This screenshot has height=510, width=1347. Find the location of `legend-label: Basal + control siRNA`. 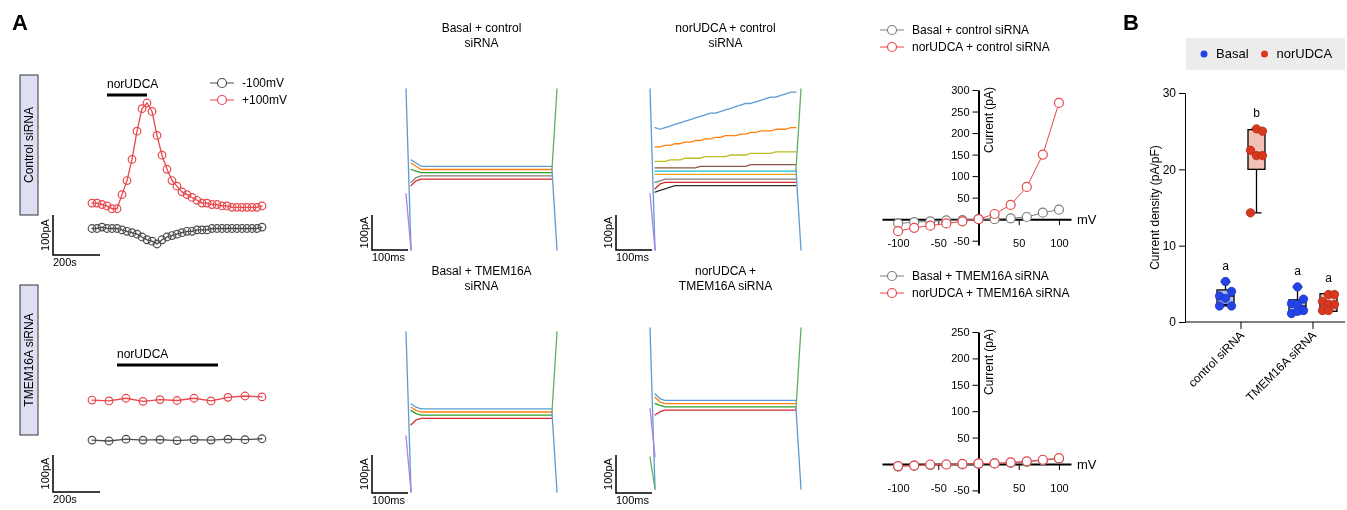

legend-label: Basal + control siRNA is located at coordinates (971, 30).